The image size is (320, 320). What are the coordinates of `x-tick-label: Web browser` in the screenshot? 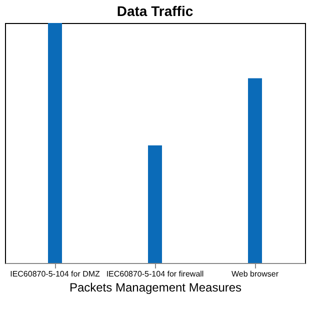 It's located at (255, 274).